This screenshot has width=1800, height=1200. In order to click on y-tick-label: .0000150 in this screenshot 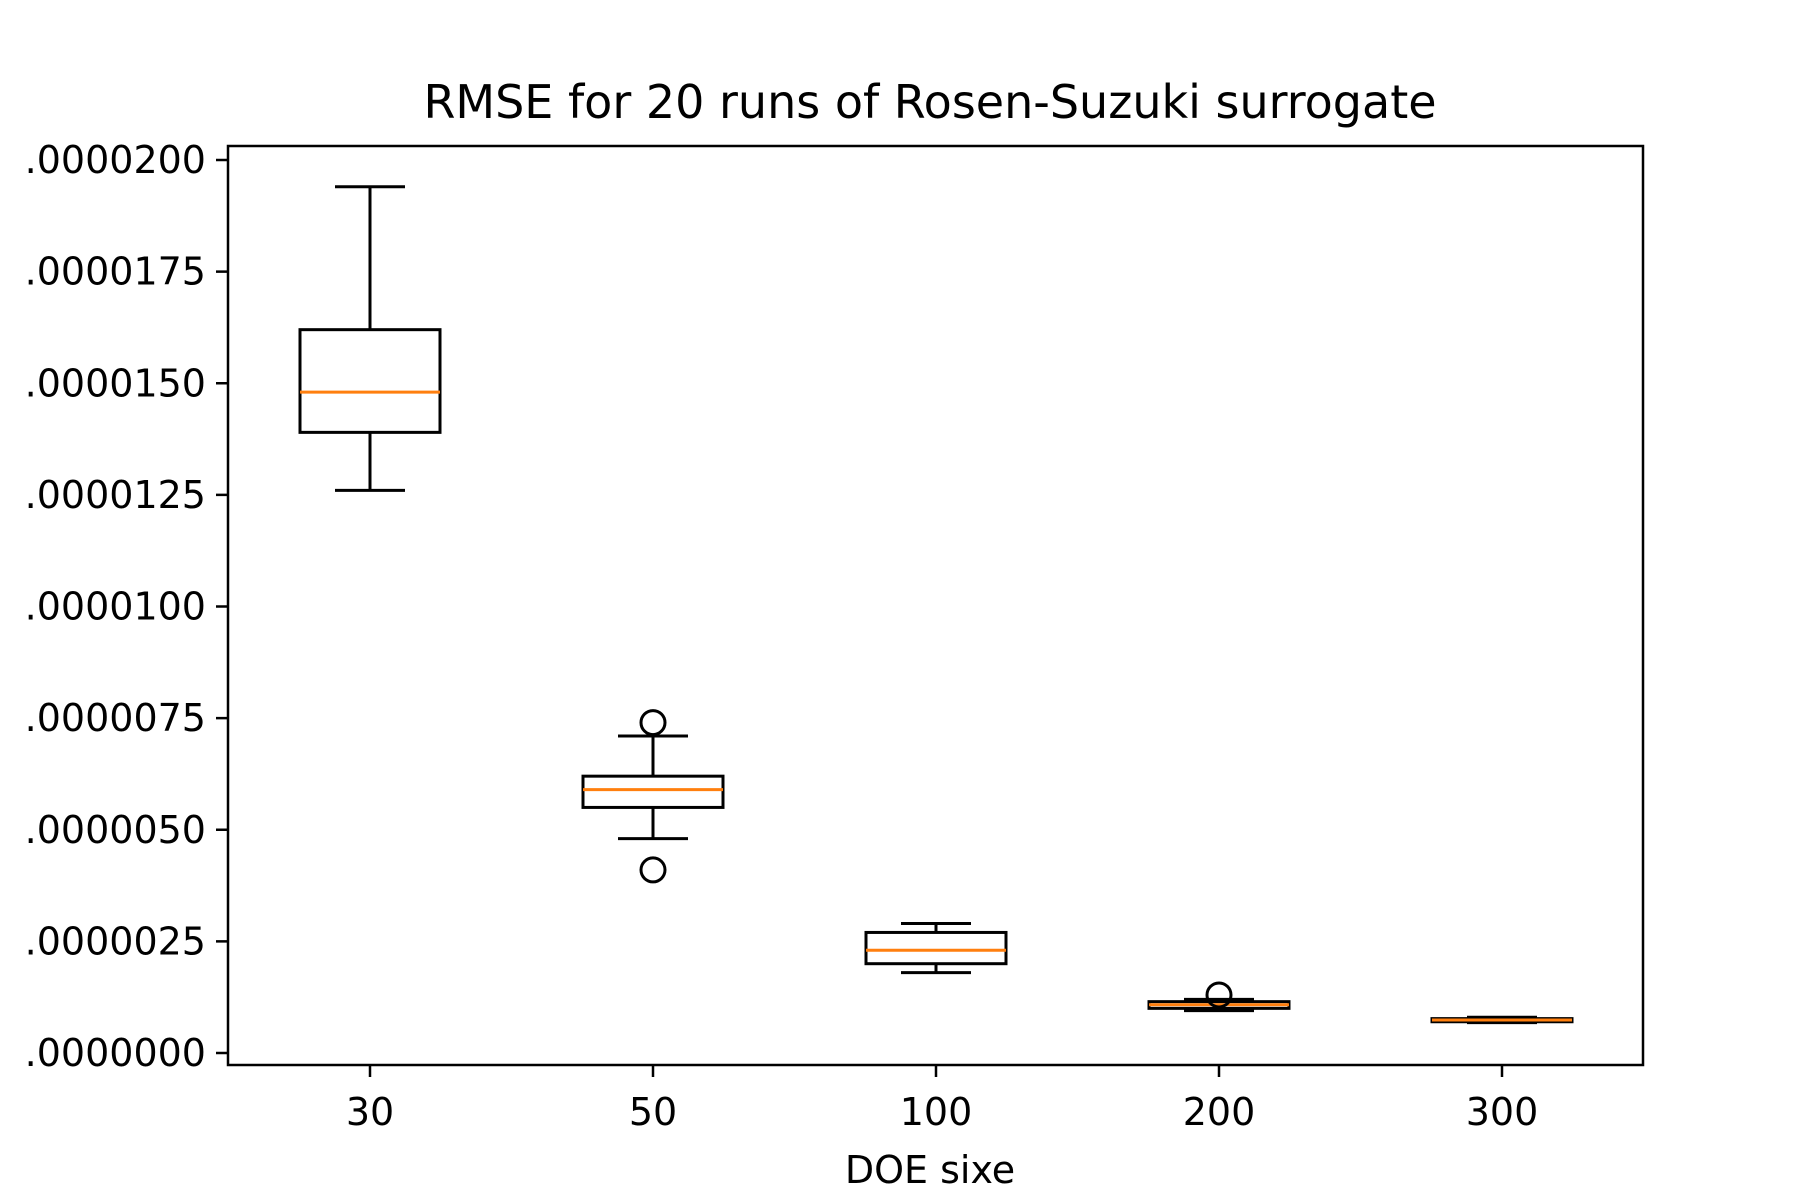, I will do `click(115, 383)`.